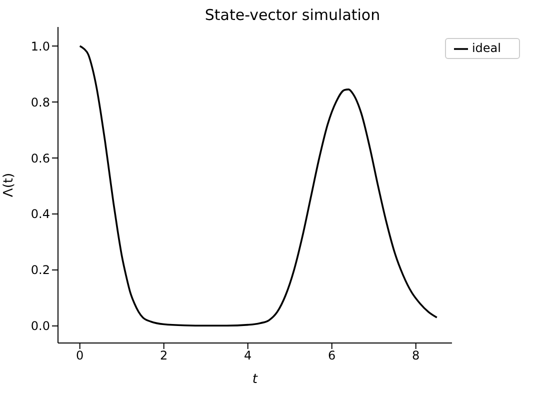  Describe the element at coordinates (40, 102) in the screenshot. I see `y-tick-label: 0.8` at that location.